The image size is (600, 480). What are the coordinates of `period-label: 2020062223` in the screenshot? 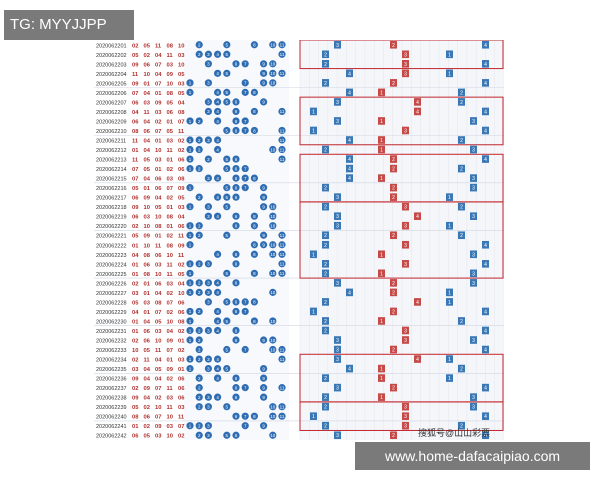 It's located at (111, 256).